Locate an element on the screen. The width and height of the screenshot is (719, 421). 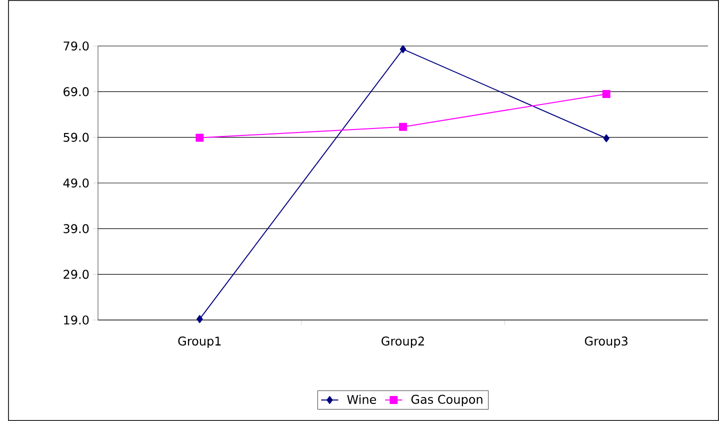
x-tick-label: Group1 is located at coordinates (199, 342).